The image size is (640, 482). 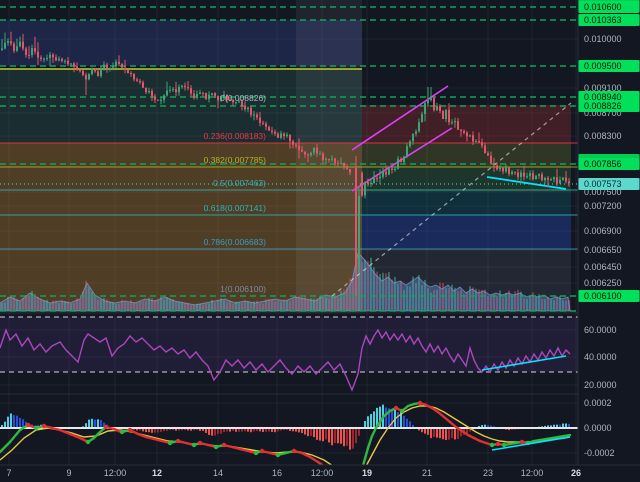 I want to click on descending-trendline, so click(x=526, y=183).